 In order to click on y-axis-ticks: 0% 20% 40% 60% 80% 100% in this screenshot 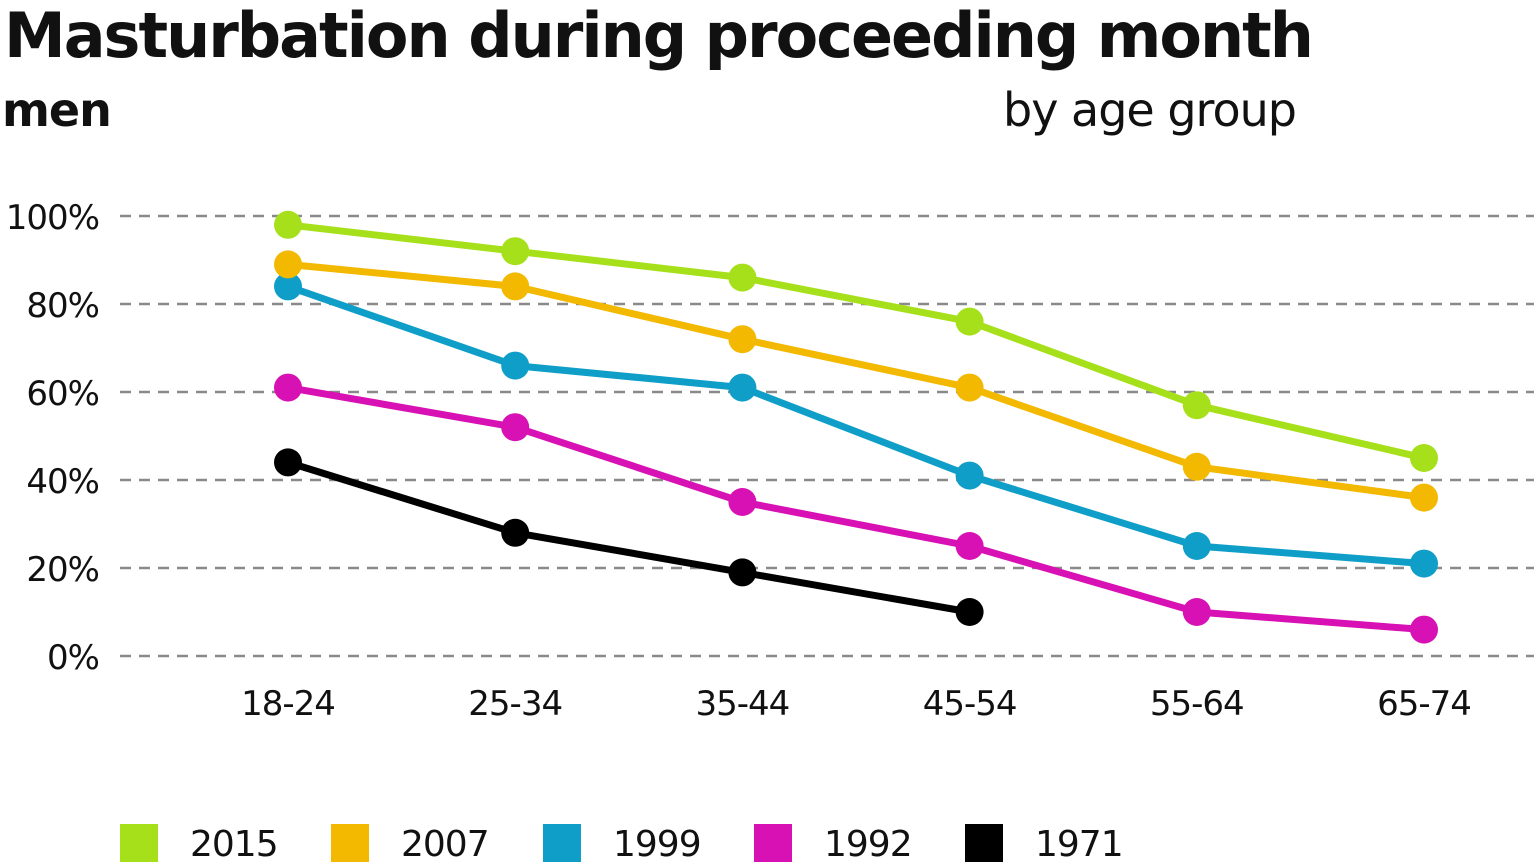, I will do `click(53, 438)`.